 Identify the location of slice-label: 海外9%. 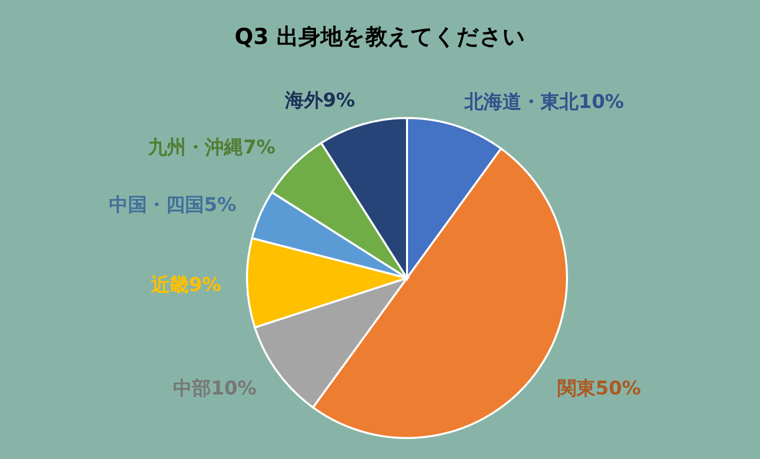
(320, 100).